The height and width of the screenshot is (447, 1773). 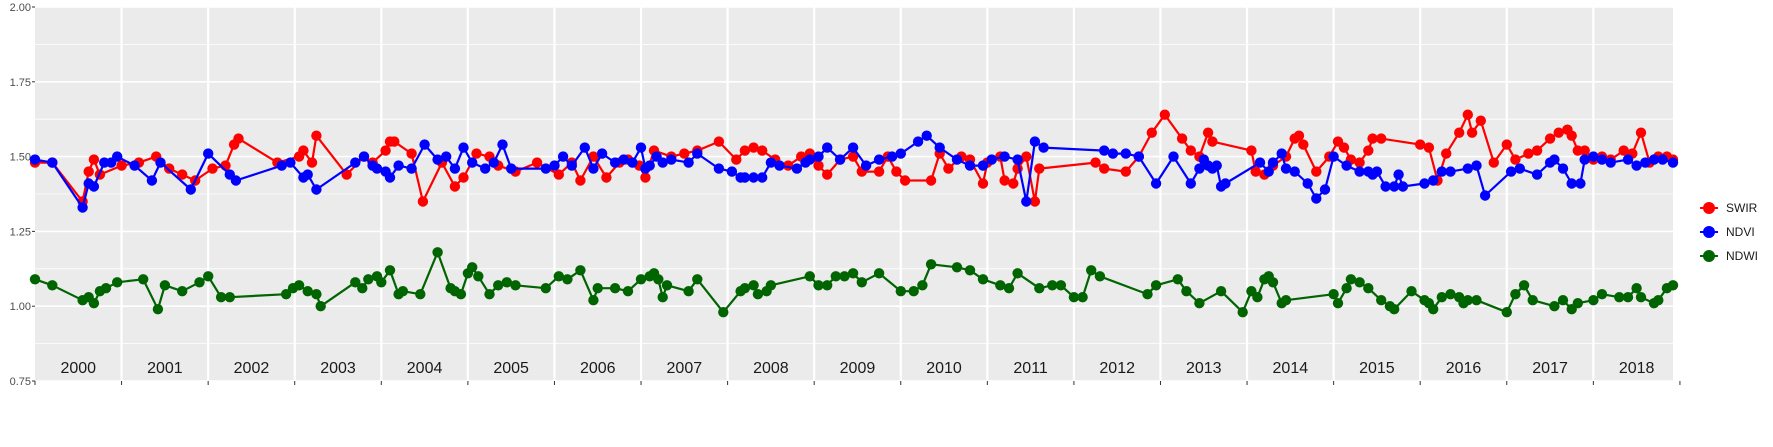 I want to click on year-label: 2012, so click(x=1117, y=368).